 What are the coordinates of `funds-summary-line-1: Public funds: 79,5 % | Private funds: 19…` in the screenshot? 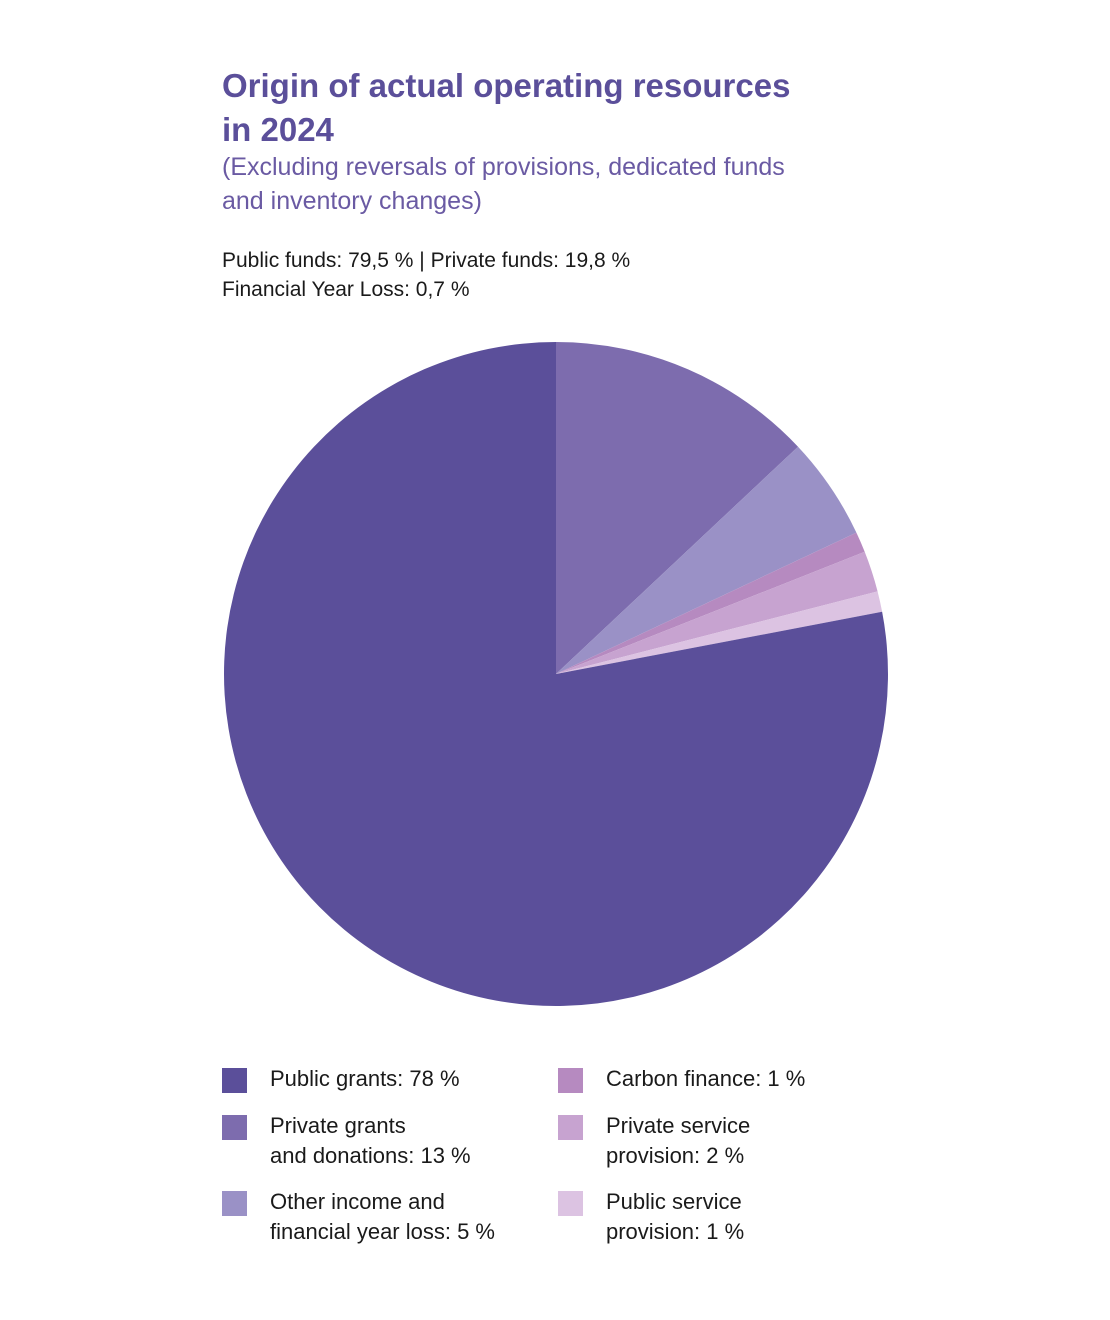 It's located at (426, 260).